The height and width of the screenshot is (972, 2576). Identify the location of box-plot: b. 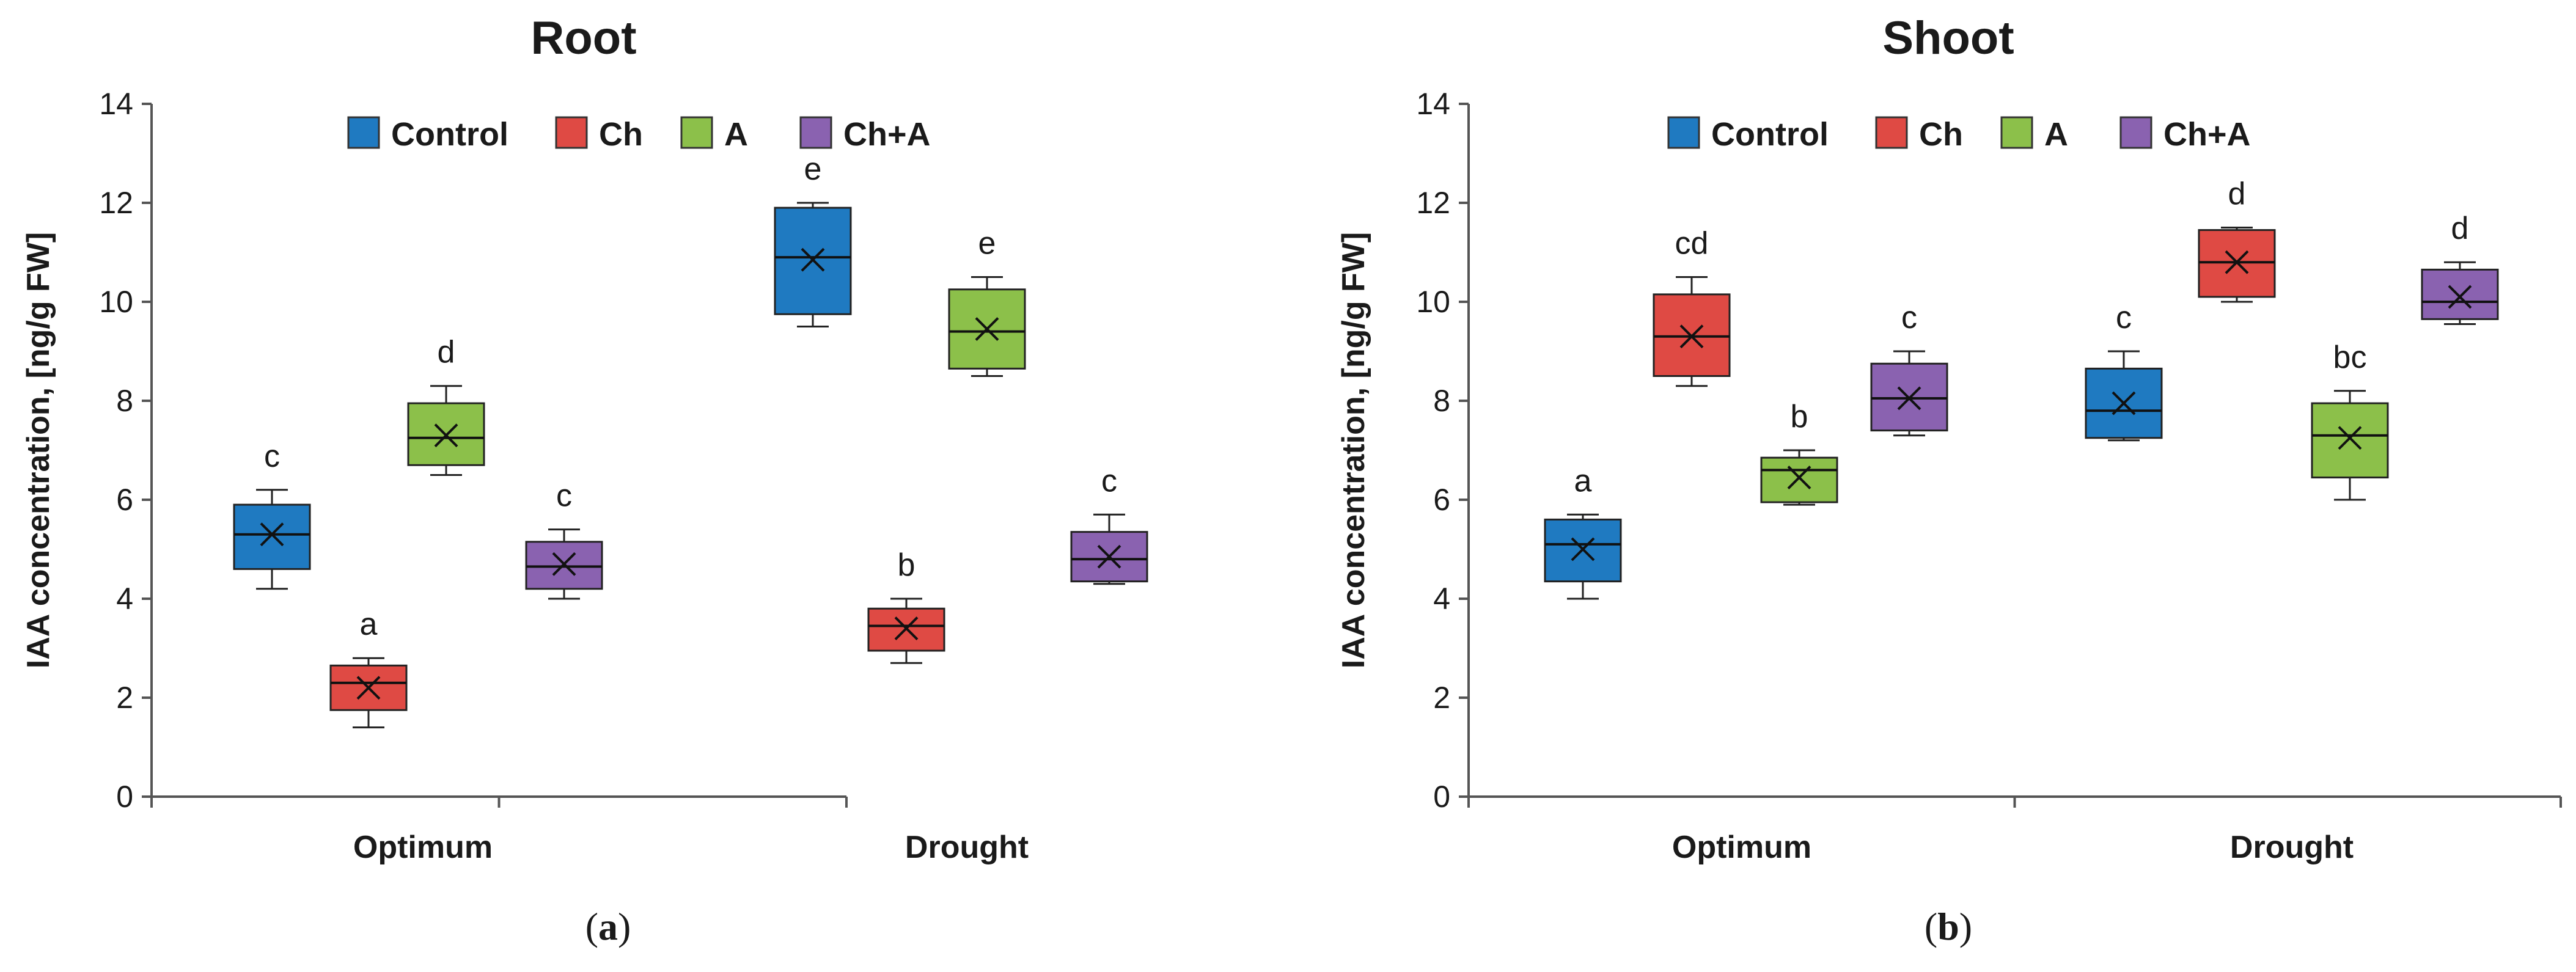
(906, 605).